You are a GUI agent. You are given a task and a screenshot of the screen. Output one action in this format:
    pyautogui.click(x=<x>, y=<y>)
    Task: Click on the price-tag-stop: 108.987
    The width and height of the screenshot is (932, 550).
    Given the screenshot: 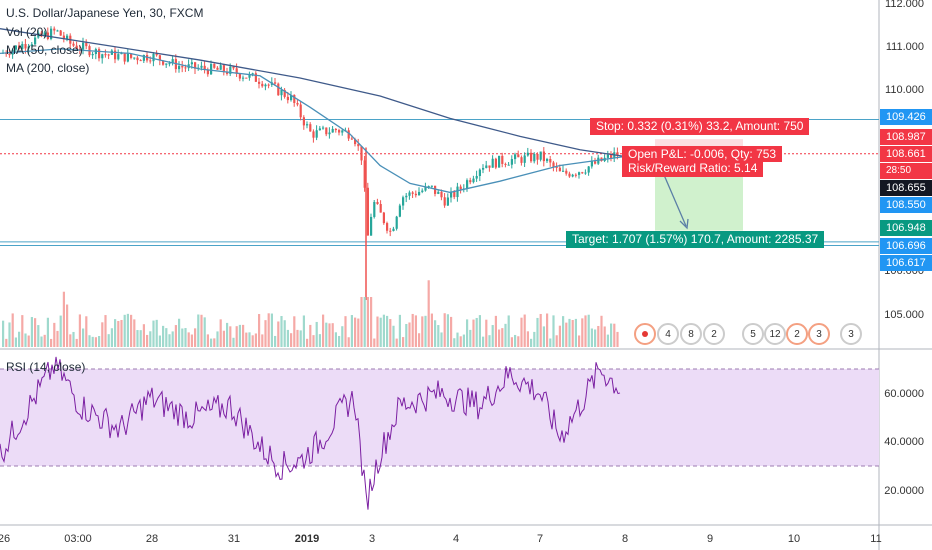 What is the action you would take?
    pyautogui.click(x=906, y=137)
    